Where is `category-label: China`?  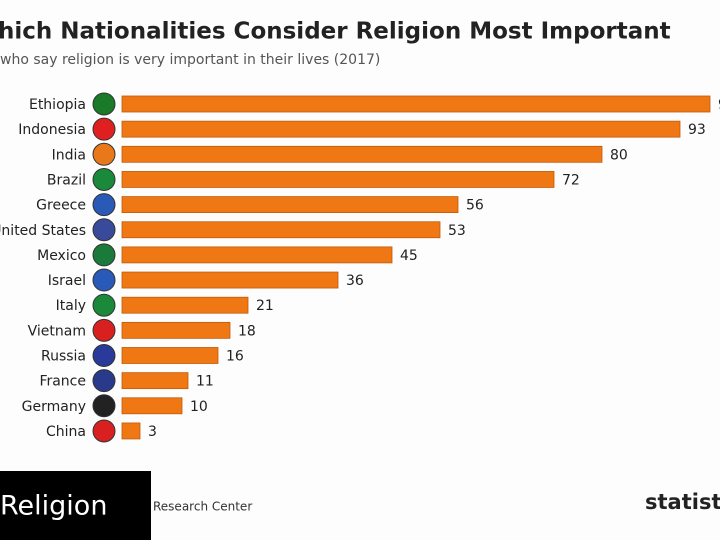
category-label: China is located at coordinates (66, 432).